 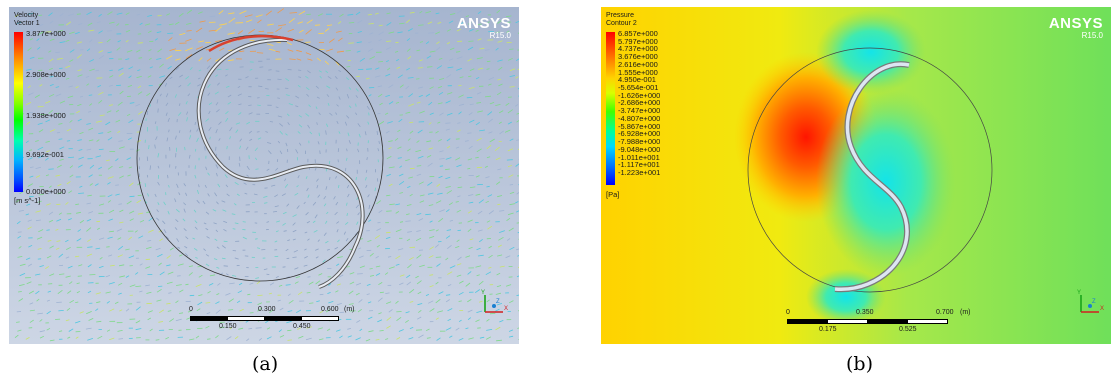 What do you see at coordinates (209, 318) in the screenshot?
I see `scale-segment` at bounding box center [209, 318].